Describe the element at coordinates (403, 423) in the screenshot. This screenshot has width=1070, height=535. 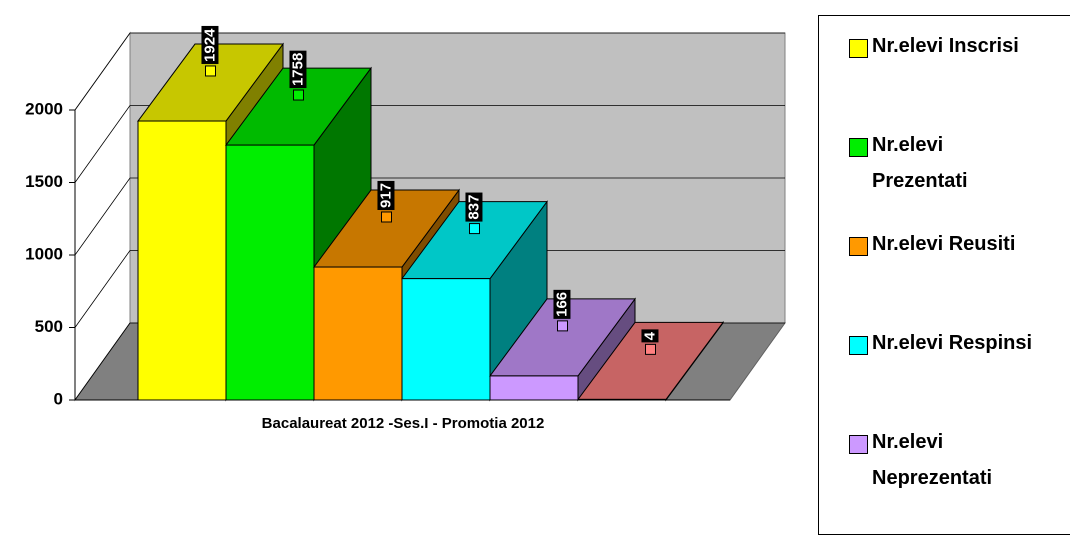
I see `x-category-label: Bacalaureat 2012 -Ses.I - Promotia 2012` at that location.